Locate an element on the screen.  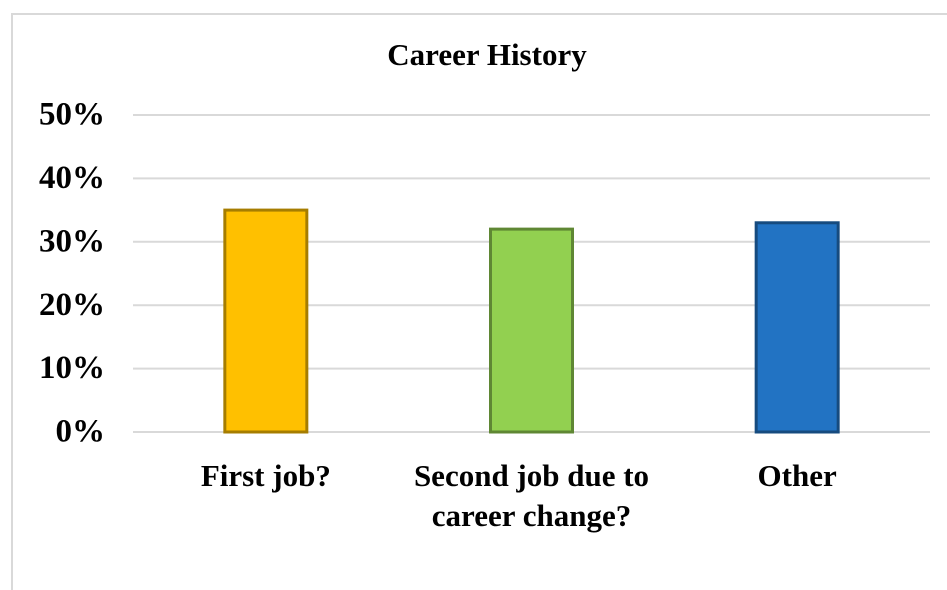
y-tick-label: 40% is located at coordinates (72, 178).